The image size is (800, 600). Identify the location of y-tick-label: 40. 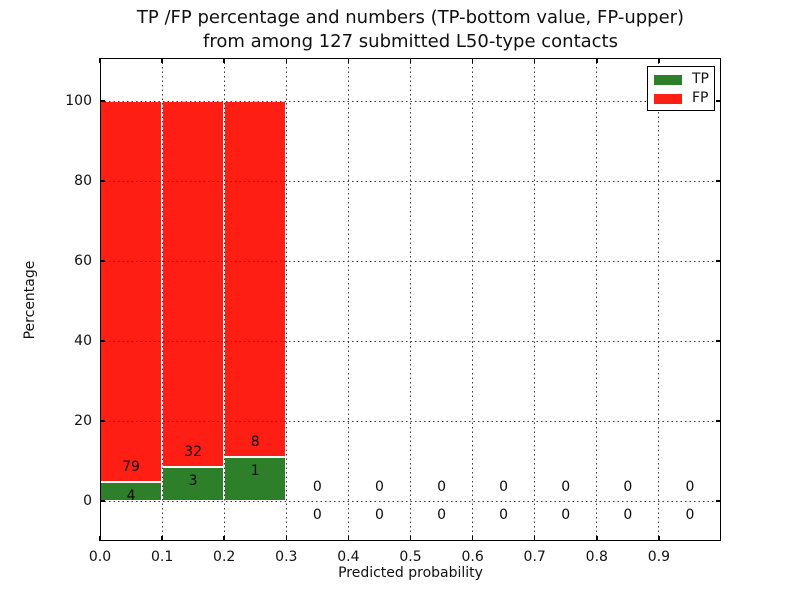
(83, 341).